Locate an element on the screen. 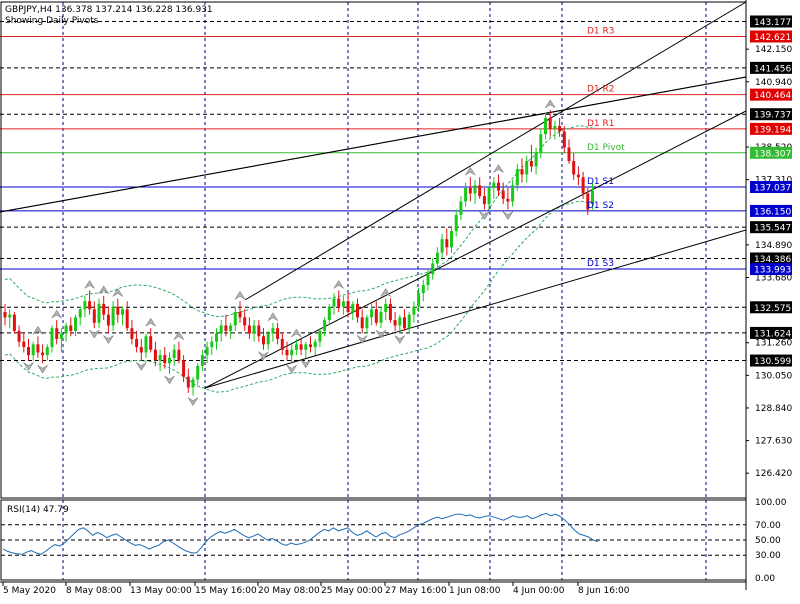 The width and height of the screenshot is (800, 604). time-label: 8 May 08:00 is located at coordinates (94, 591).